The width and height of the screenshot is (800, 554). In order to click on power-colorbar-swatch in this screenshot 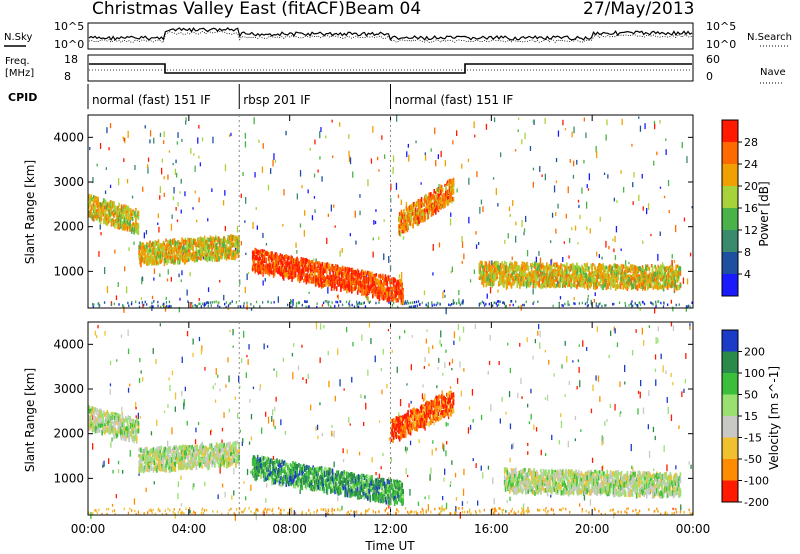, I will do `click(730, 285)`.